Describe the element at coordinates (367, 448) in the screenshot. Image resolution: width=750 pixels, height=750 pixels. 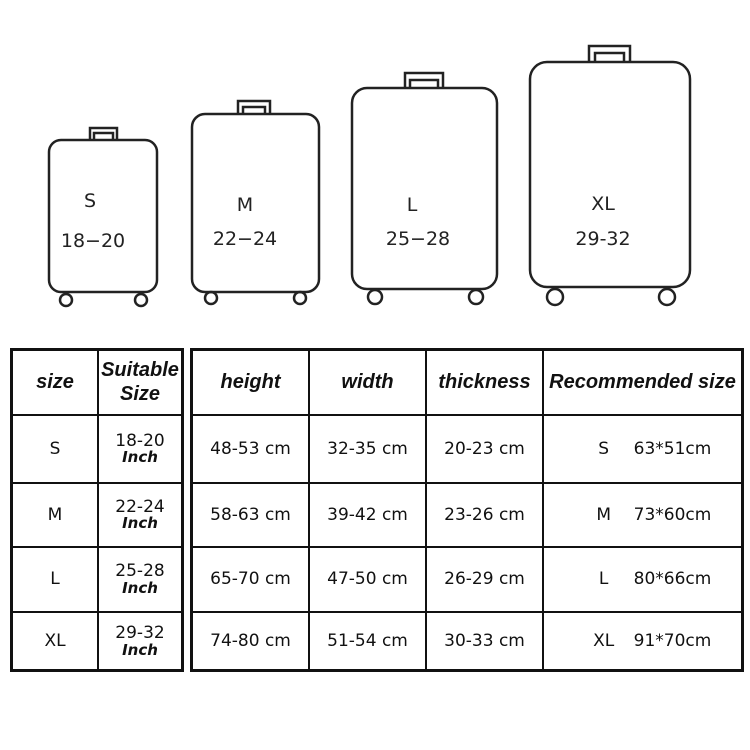
I see `width-cell: 32-35 cm` at that location.